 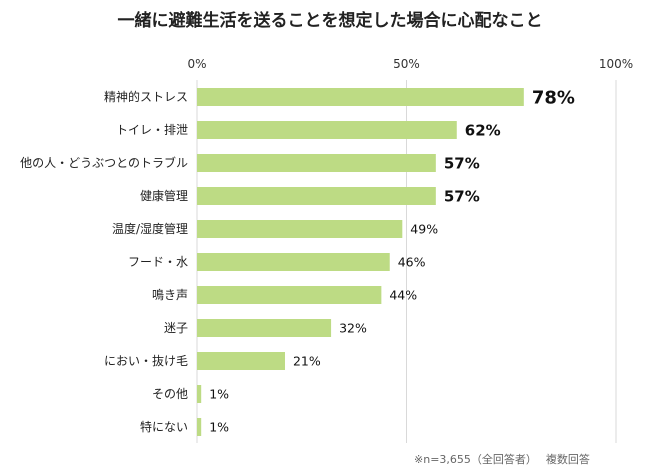 I want to click on category-label: 迷子, so click(x=176, y=328).